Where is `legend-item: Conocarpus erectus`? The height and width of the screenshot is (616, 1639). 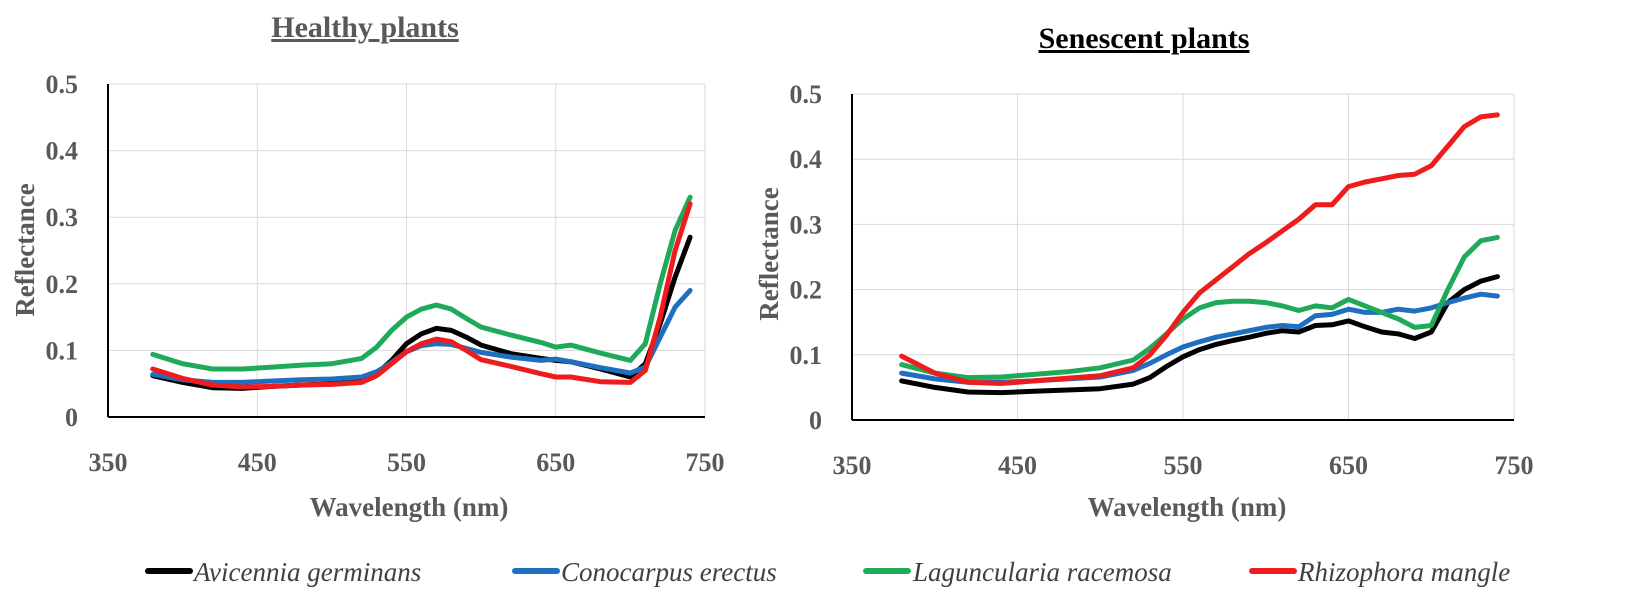 legend-item: Conocarpus erectus is located at coordinates (644, 572).